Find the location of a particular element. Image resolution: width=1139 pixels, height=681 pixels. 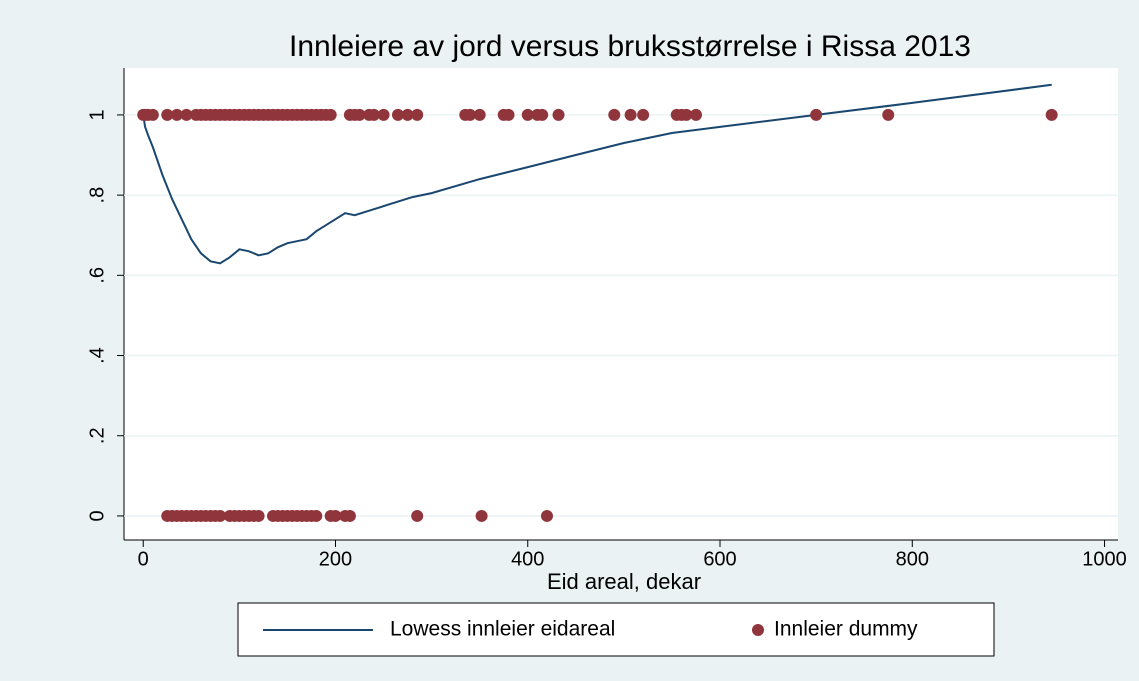

legend-label: Innleier dummy is located at coordinates (846, 629).